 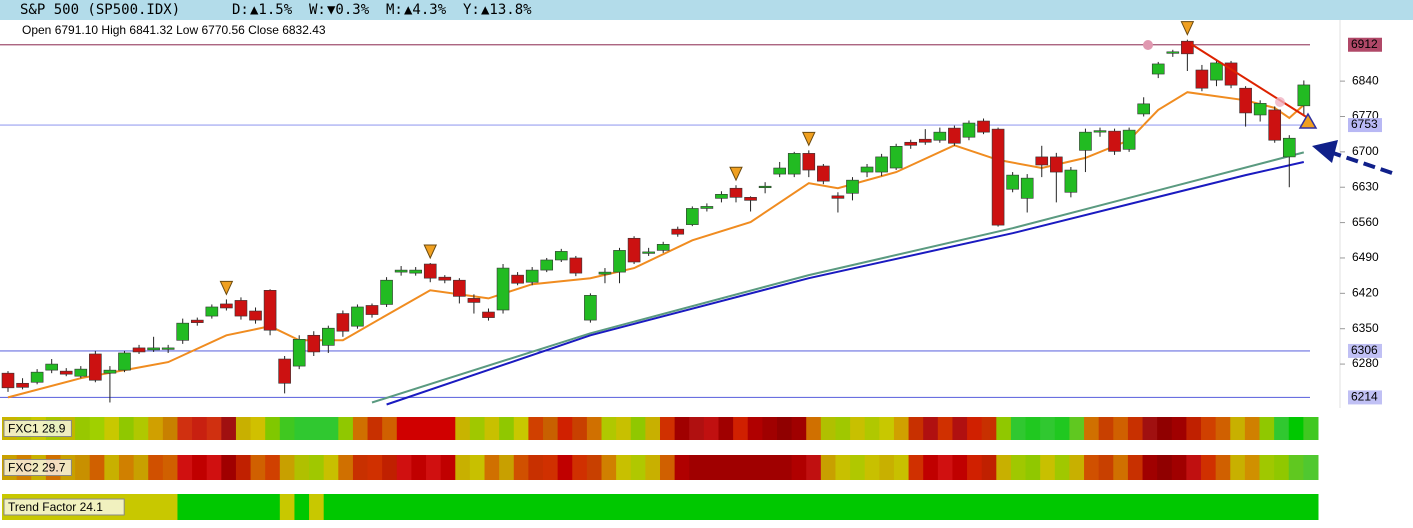 I want to click on y-tick-label: 6490, so click(x=1365, y=257).